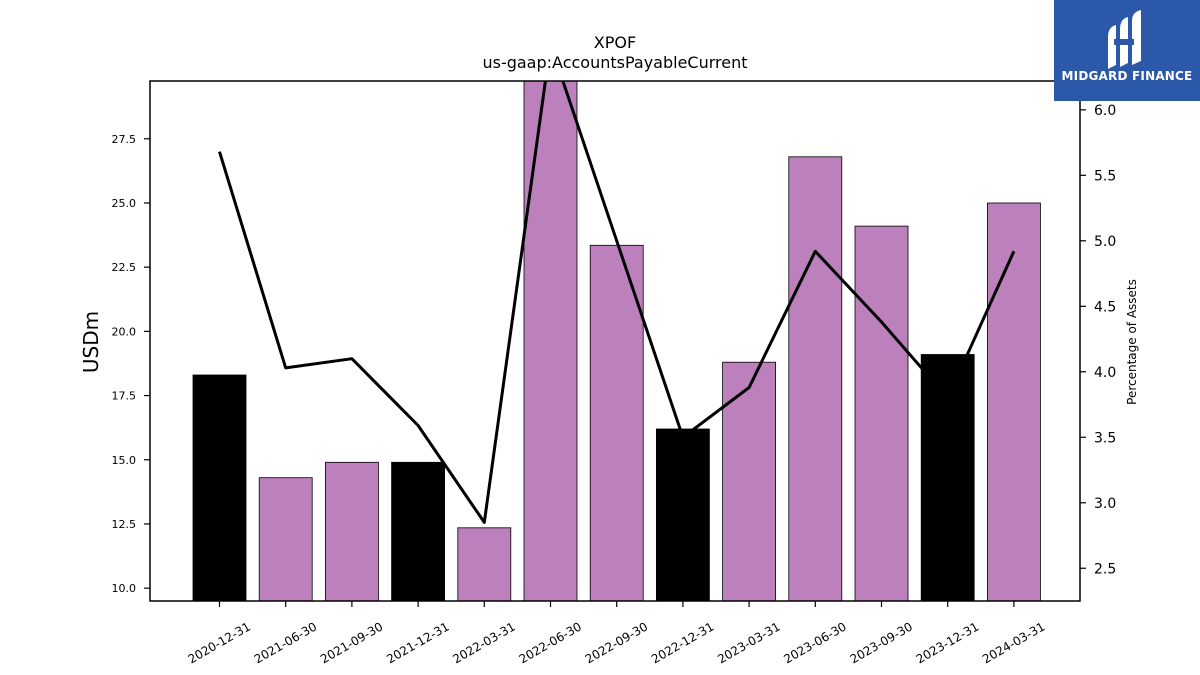  Describe the element at coordinates (219, 642) in the screenshot. I see `x-tick-label: 2020-12-31` at that location.